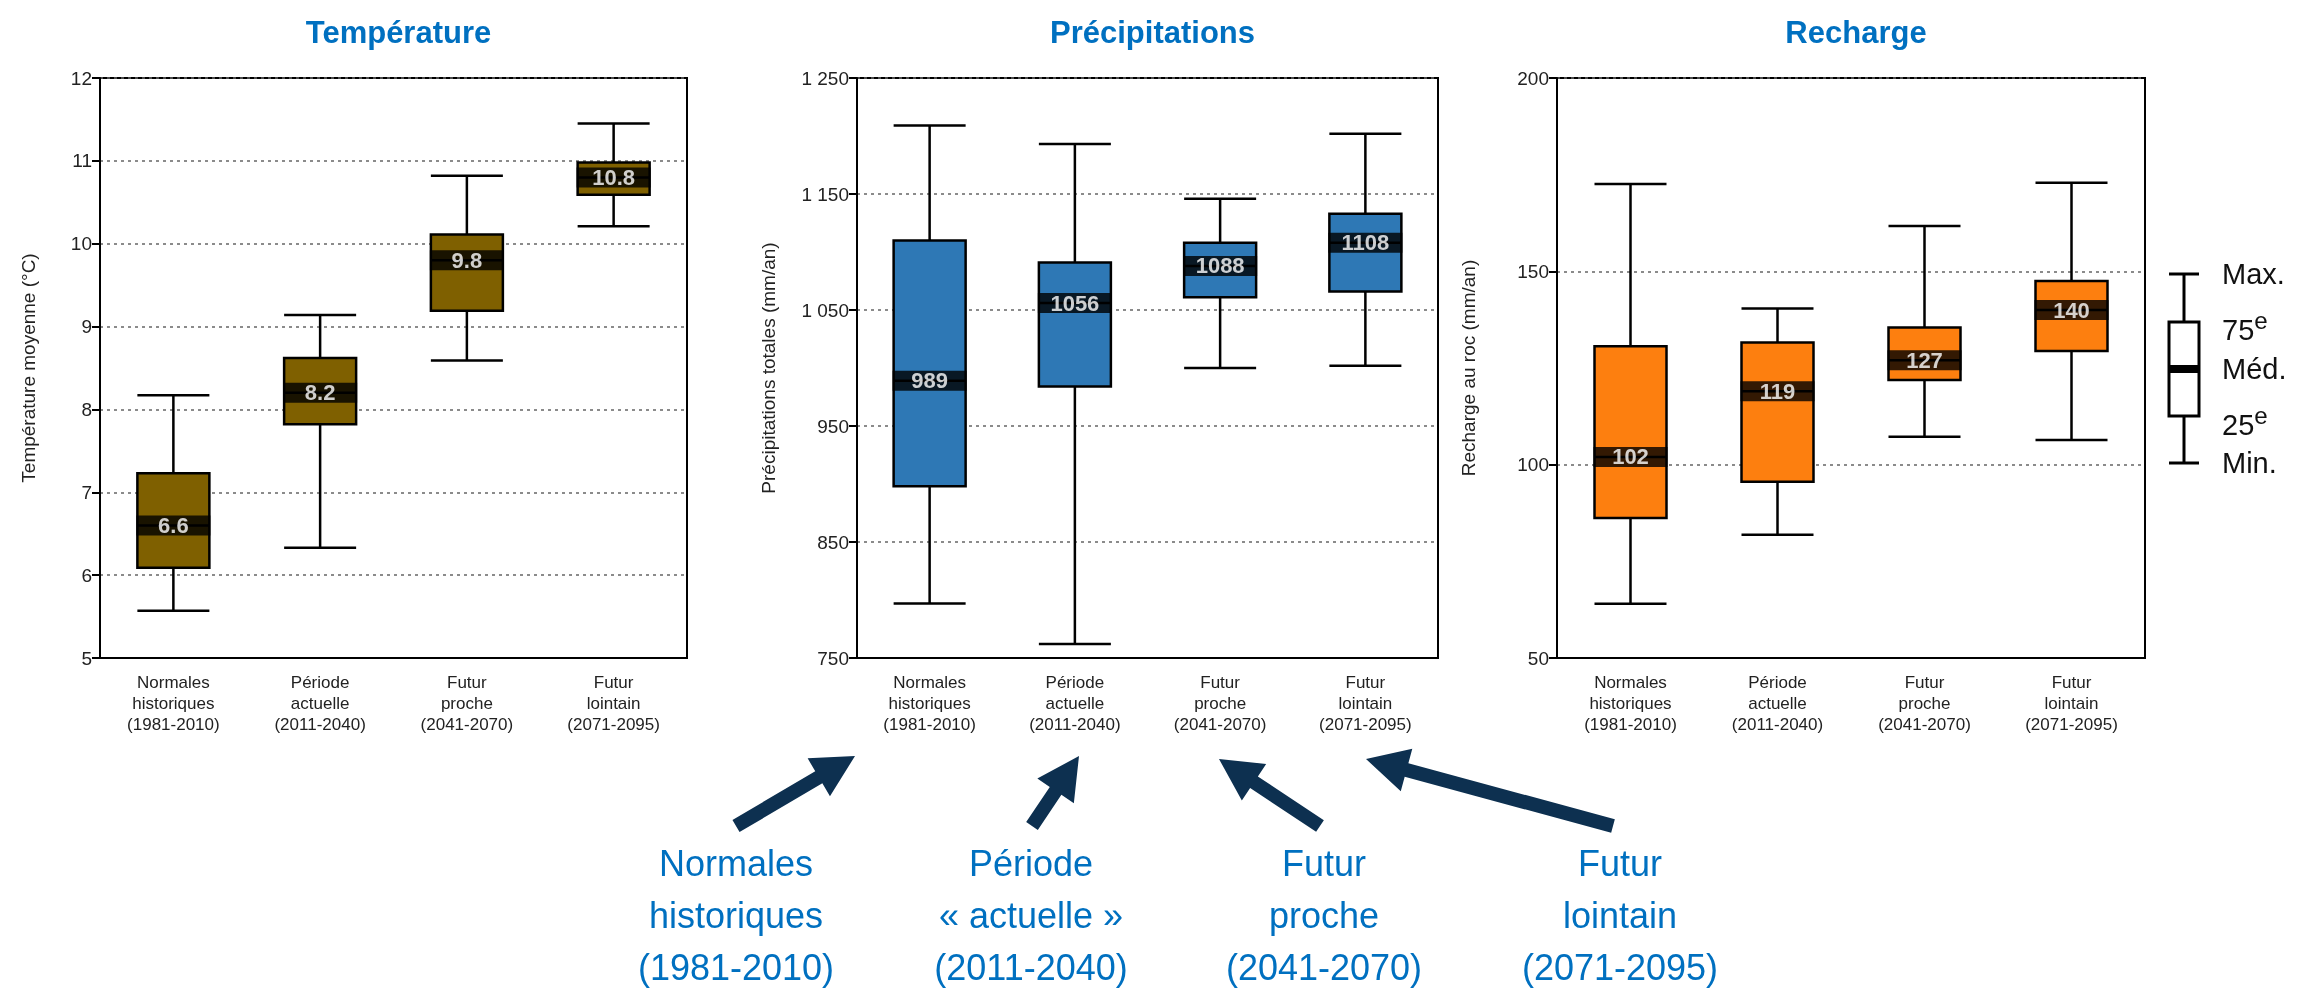 The width and height of the screenshot is (2310, 1003). I want to click on text: 140, so click(2071, 310).